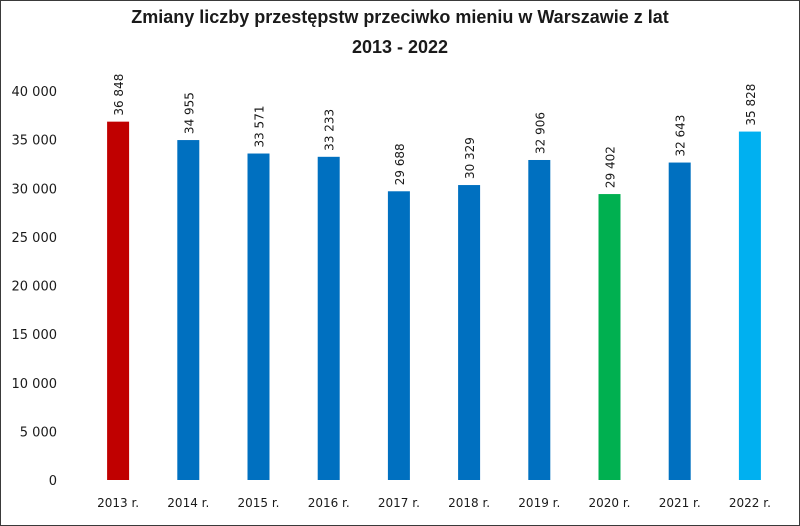 This screenshot has width=800, height=526. Describe the element at coordinates (681, 136) in the screenshot. I see `data-label: 32 643` at that location.